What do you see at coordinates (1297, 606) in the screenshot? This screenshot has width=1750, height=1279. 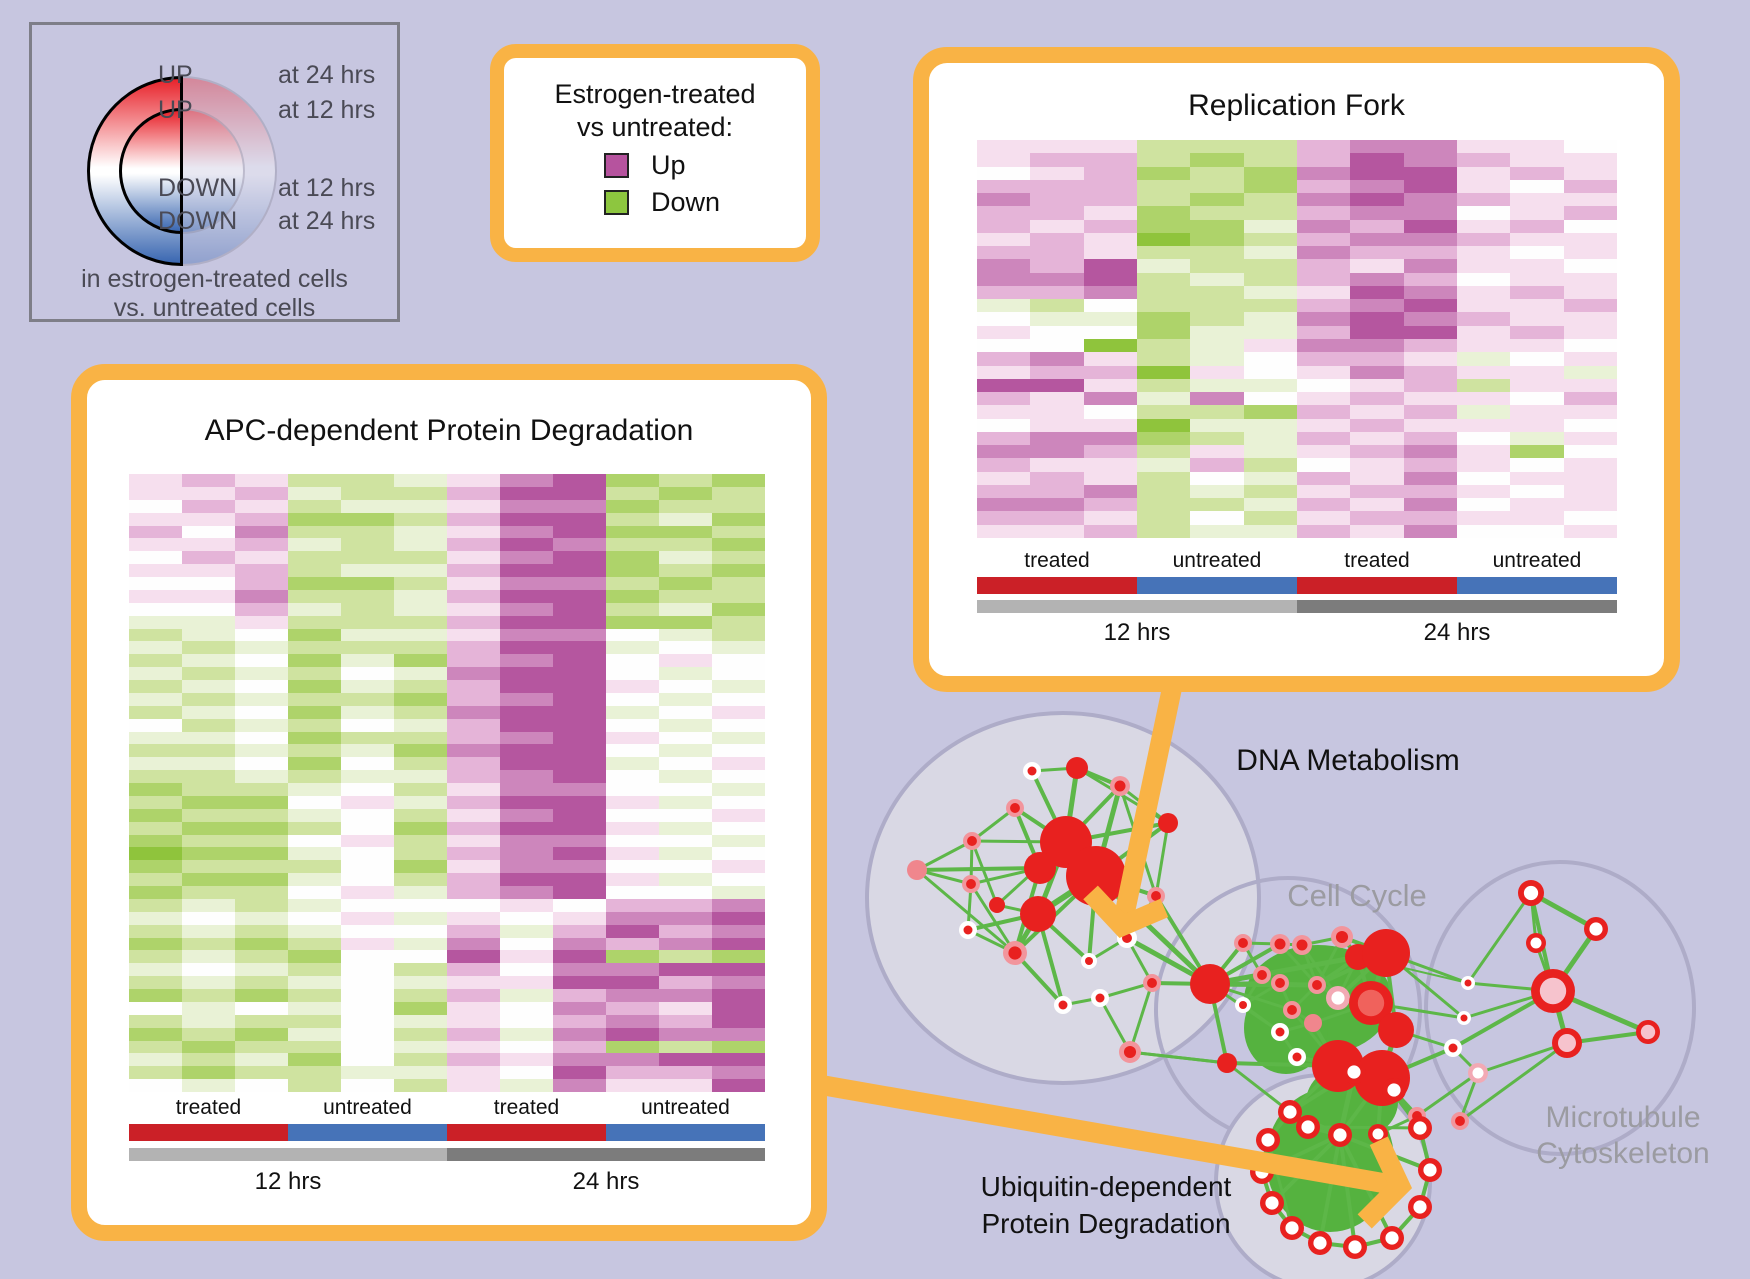 I see `replication-time-bars` at bounding box center [1297, 606].